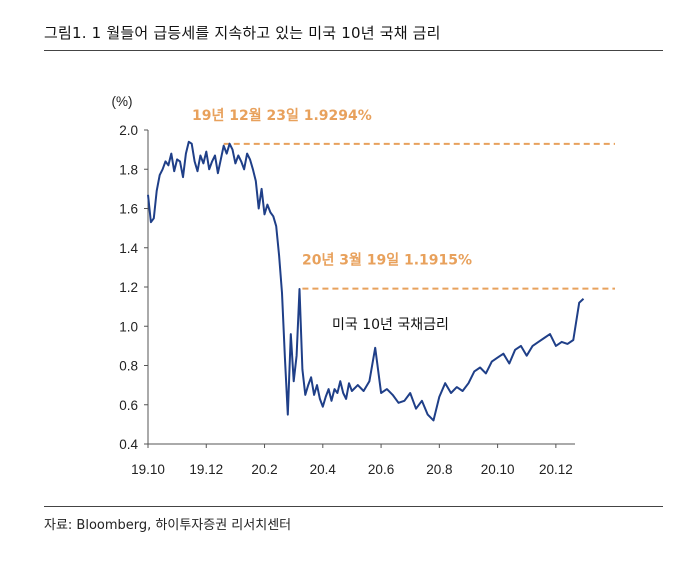 The width and height of the screenshot is (685, 561). I want to click on y-tick-label: 0.8, so click(128, 366).